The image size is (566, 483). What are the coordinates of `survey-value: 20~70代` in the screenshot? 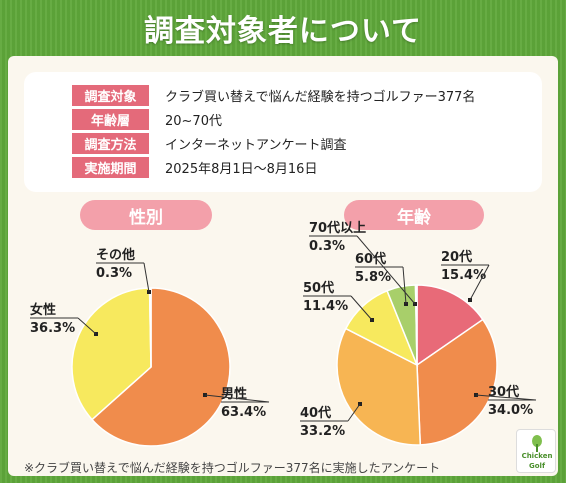 It's located at (193, 121).